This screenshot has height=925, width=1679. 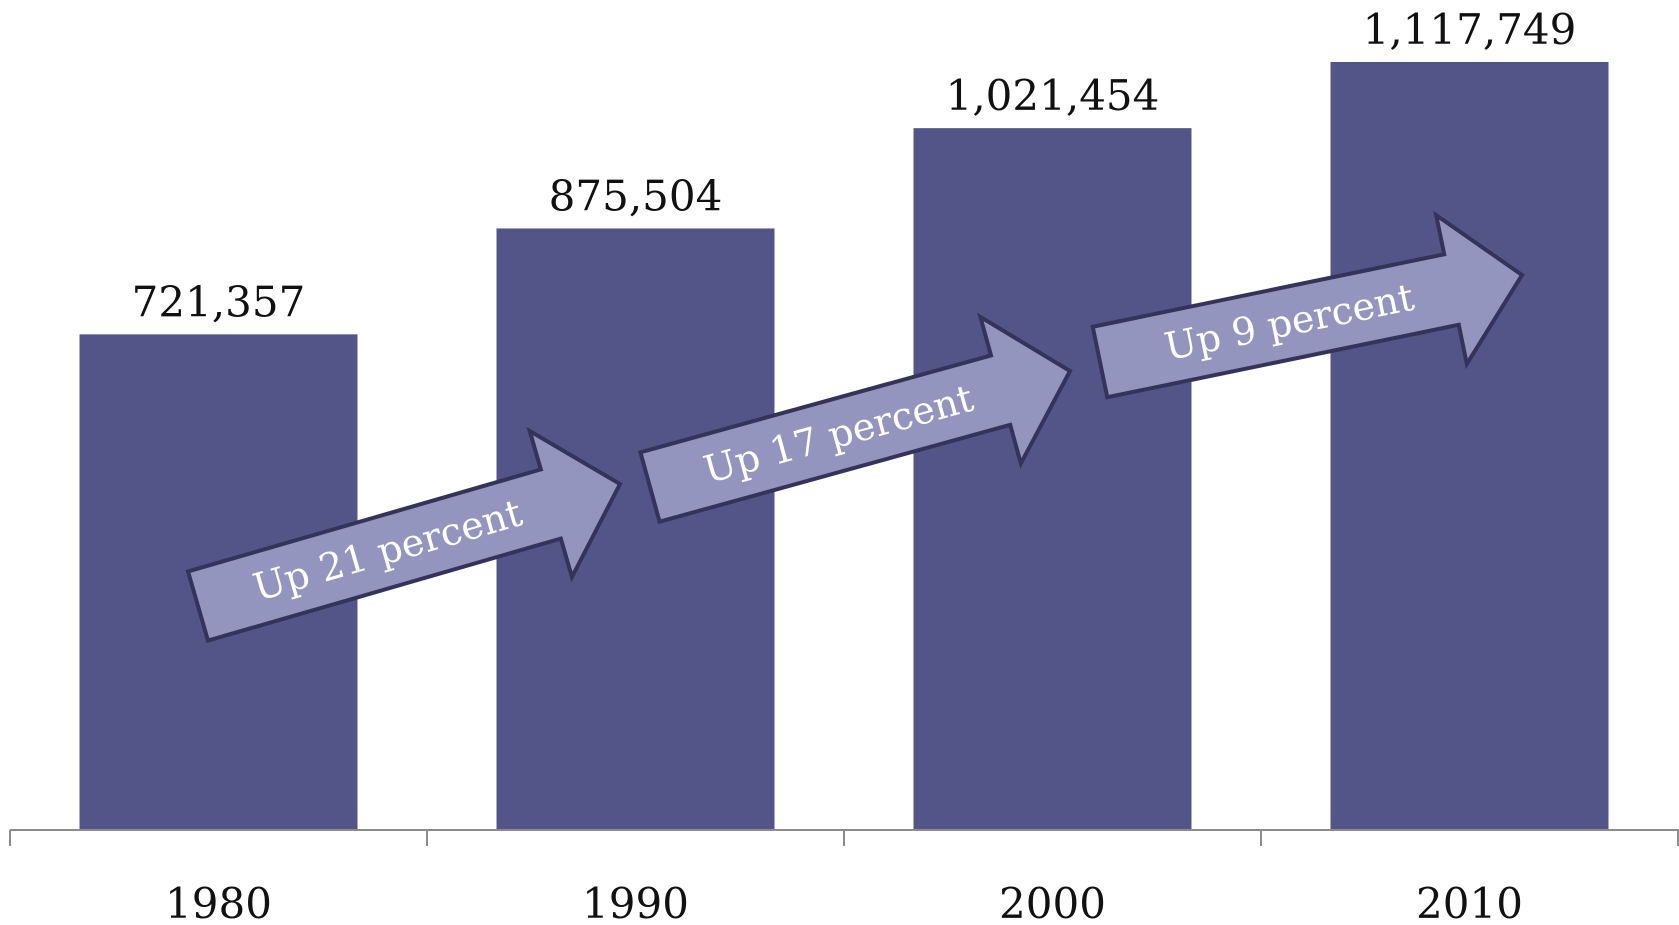 What do you see at coordinates (1053, 95) in the screenshot?
I see `value-label-2000: 1,021,454` at bounding box center [1053, 95].